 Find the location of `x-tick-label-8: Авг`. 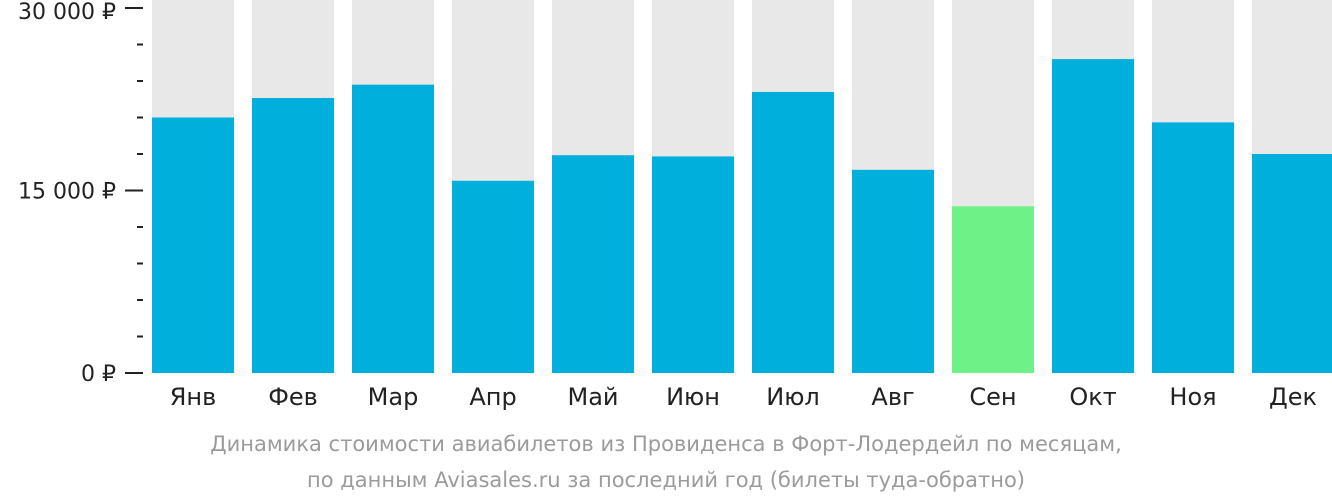

x-tick-label-8: Авг is located at coordinates (892, 397).